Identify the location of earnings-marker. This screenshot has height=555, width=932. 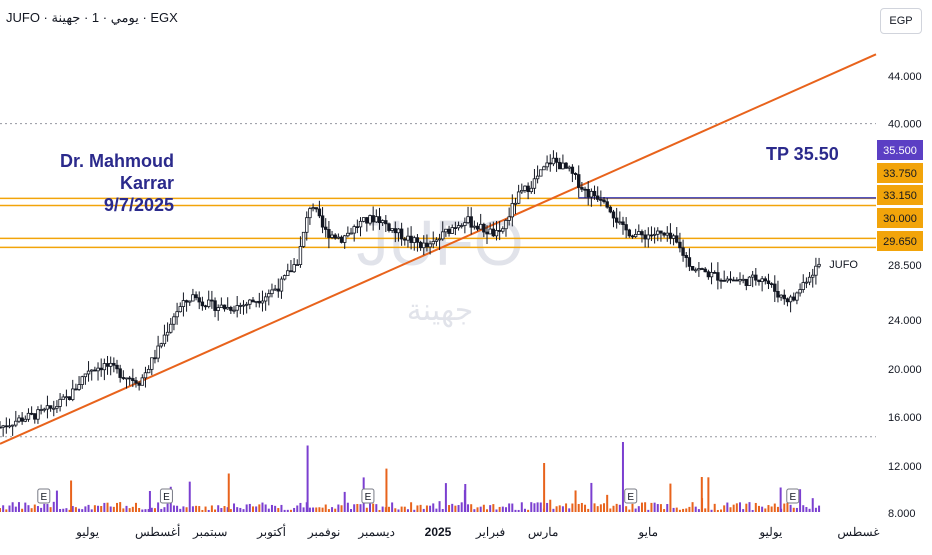
(44, 496).